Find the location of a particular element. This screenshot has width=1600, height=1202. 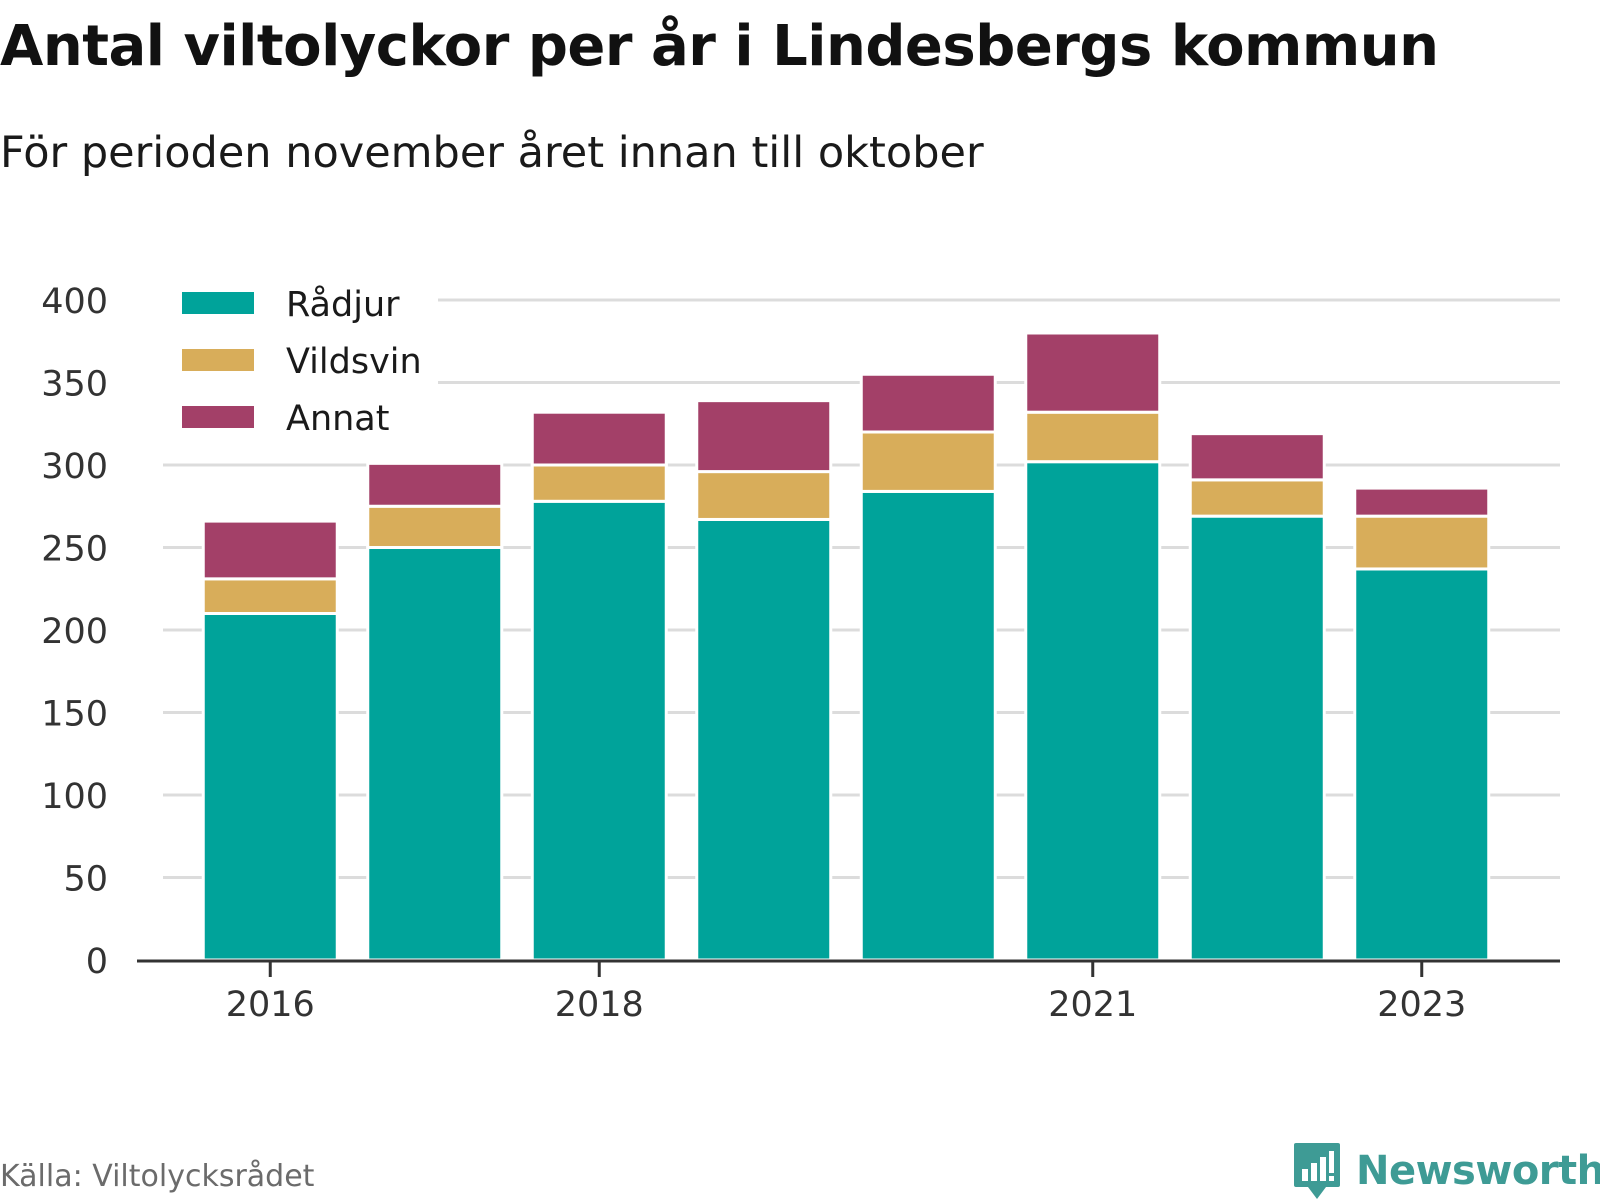

x-tick-label-2018: 2018 is located at coordinates (599, 1005).